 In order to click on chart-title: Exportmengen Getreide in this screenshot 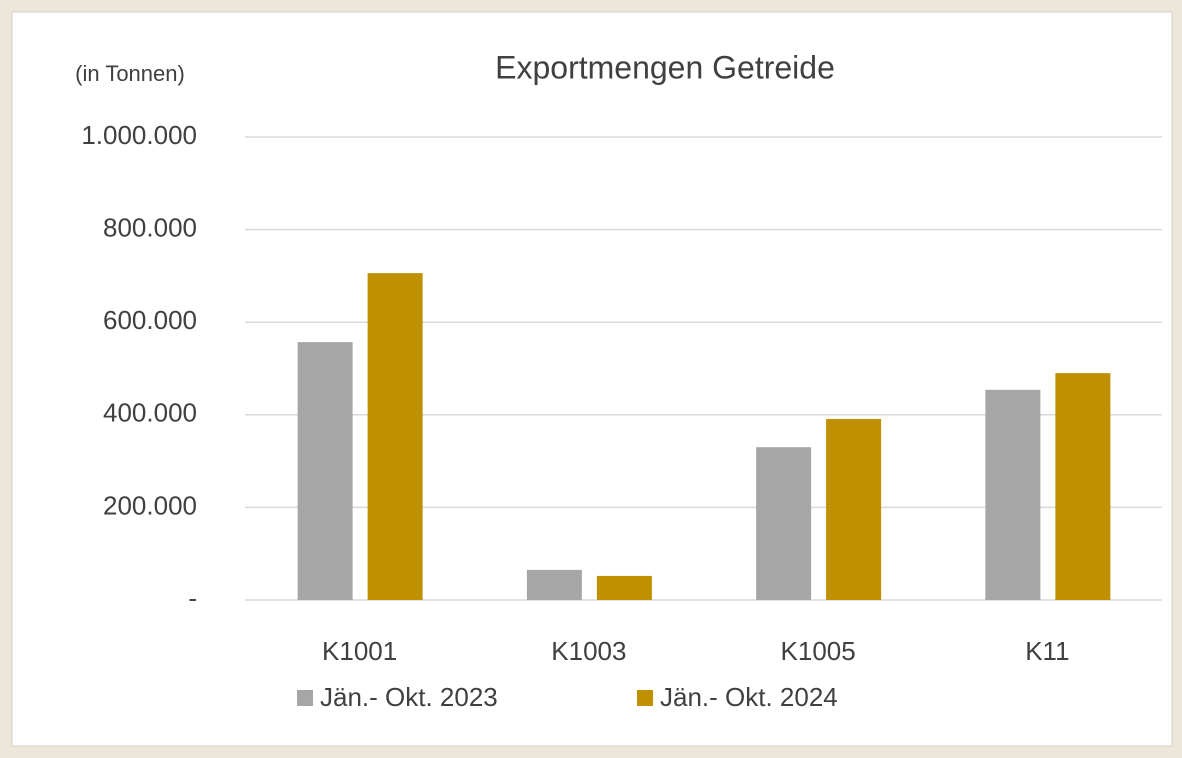, I will do `click(665, 67)`.